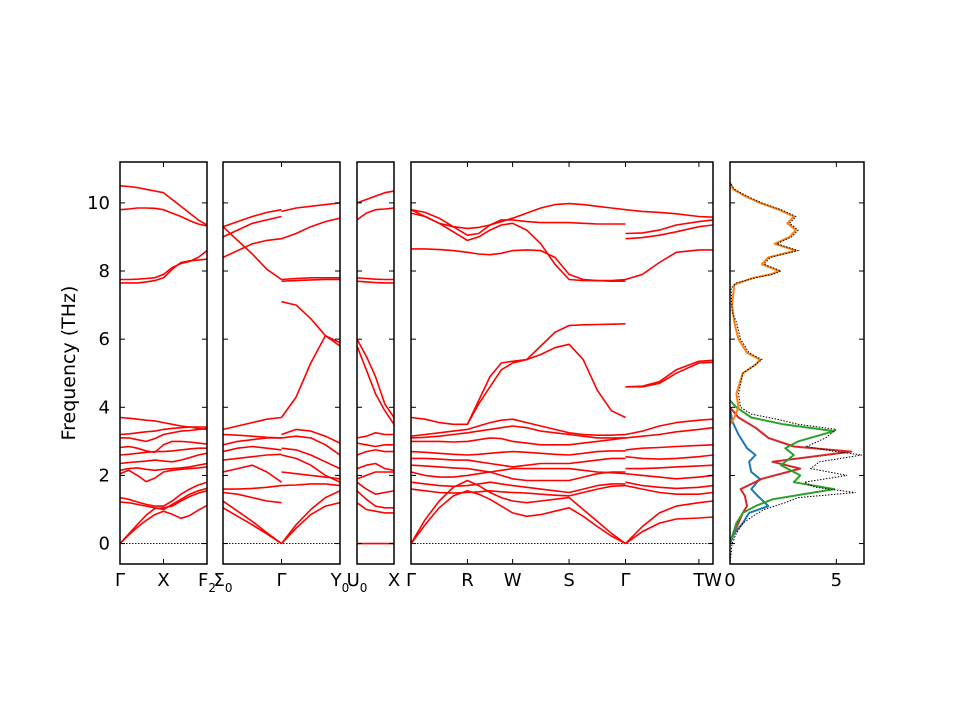  I want to click on y-axis-label-group: Frequency (THz), so click(69, 363).